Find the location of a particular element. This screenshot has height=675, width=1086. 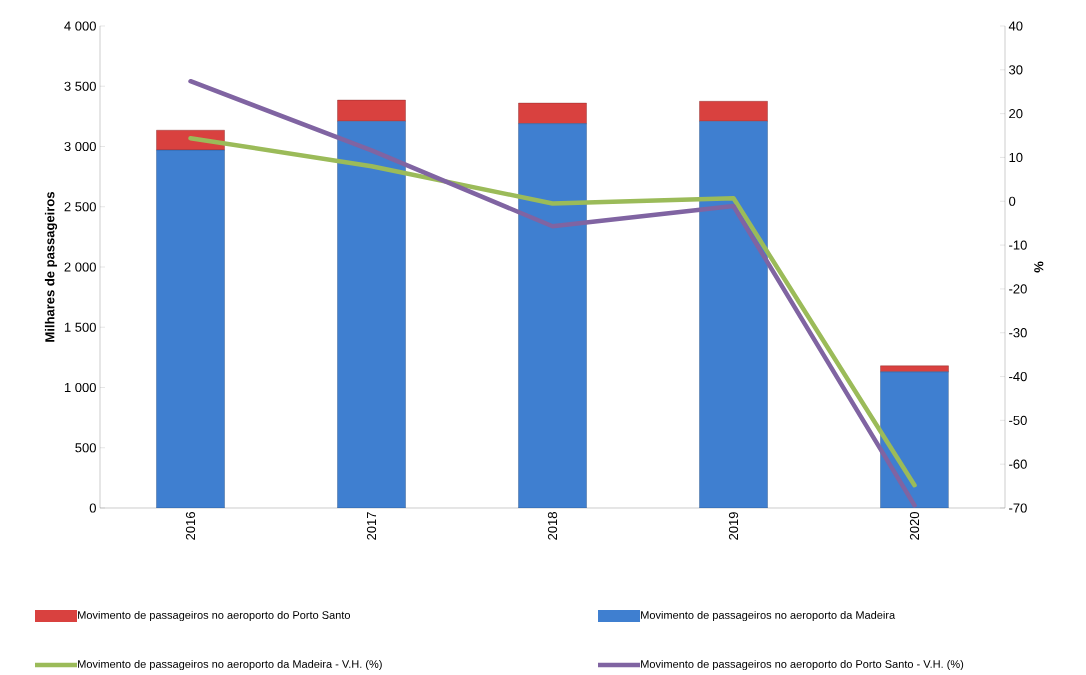

y2-tick-label: -10 is located at coordinates (1018, 245).